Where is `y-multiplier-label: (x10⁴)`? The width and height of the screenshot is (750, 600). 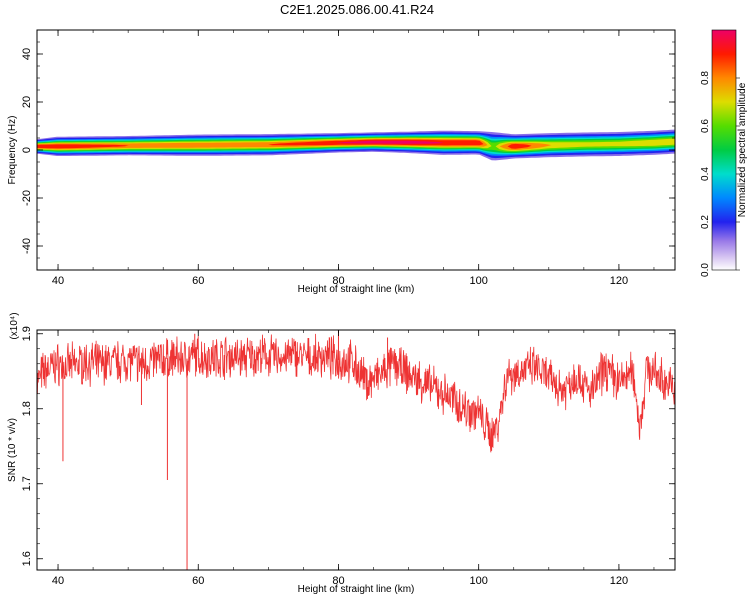 y-multiplier-label: (x10⁴) is located at coordinates (14, 325).